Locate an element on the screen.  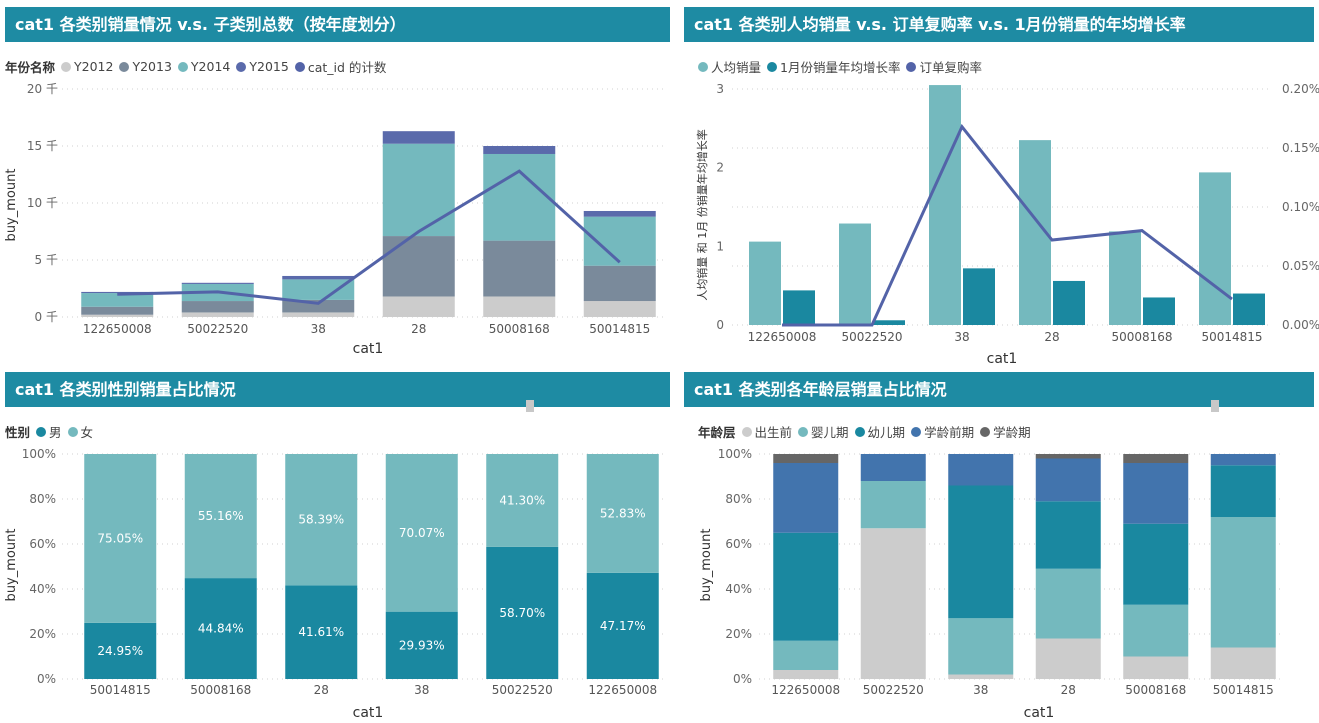
legend-item-jan-growth: 1月份销量年均增长率 is located at coordinates (833, 66).